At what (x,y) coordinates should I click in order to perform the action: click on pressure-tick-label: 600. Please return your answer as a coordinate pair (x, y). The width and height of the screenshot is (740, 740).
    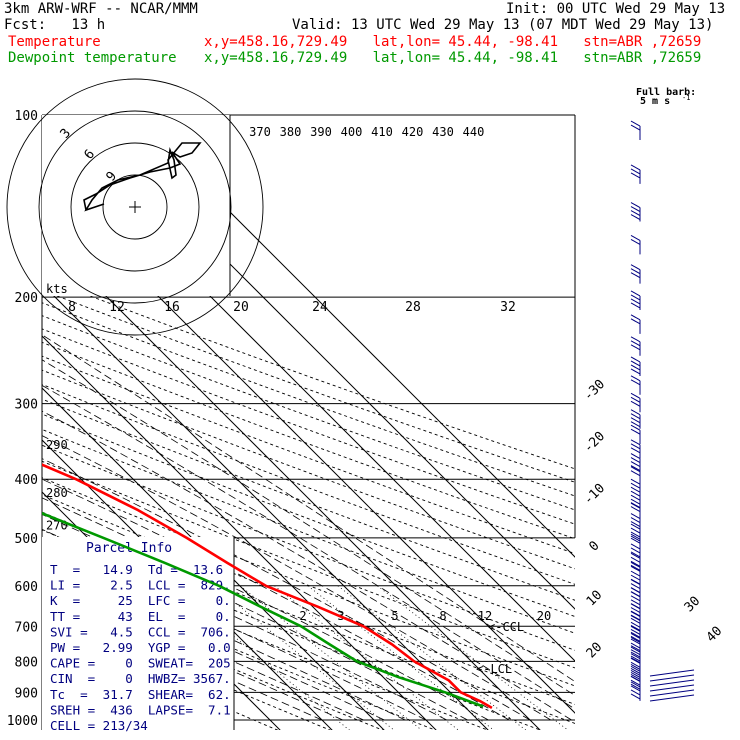
    Looking at the image, I should click on (26, 587).